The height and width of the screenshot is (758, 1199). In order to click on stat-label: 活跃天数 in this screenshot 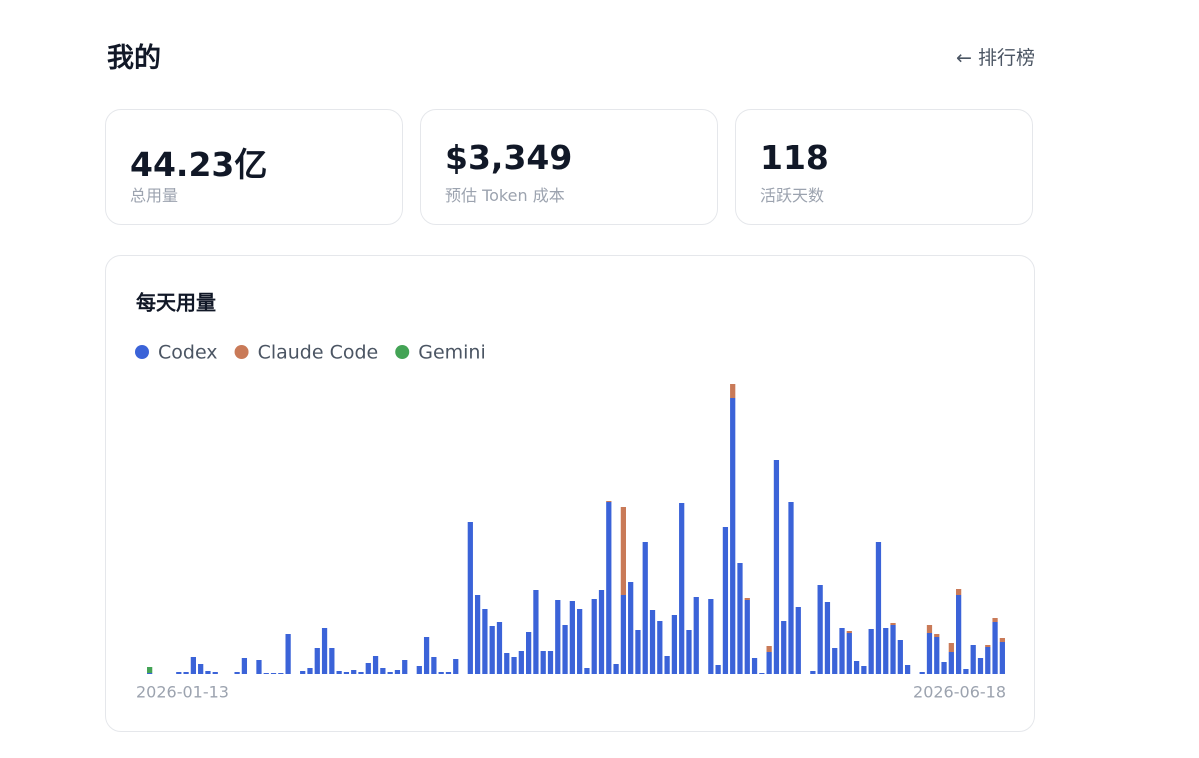, I will do `click(792, 195)`.